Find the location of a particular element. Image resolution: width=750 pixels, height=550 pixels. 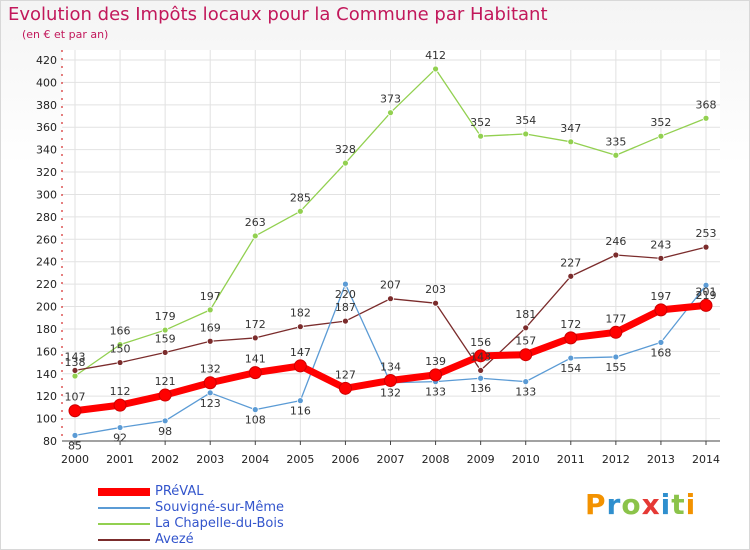

data-label: 156 is located at coordinates (480, 342).